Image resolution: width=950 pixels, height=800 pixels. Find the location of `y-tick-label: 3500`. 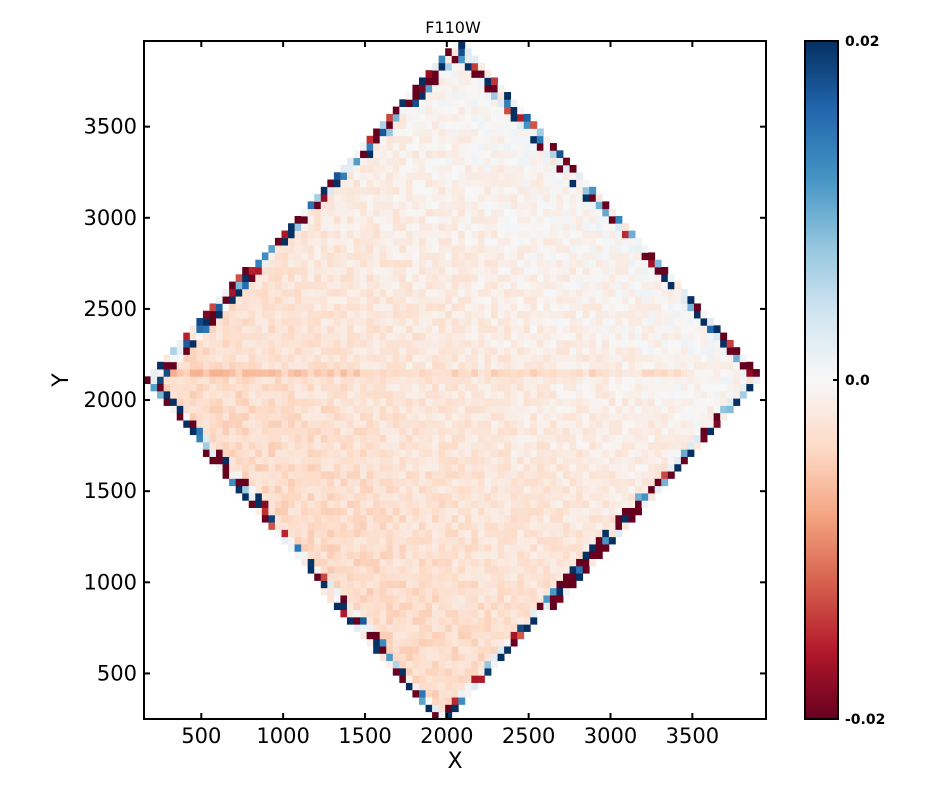

y-tick-label: 3500 is located at coordinates (110, 127).